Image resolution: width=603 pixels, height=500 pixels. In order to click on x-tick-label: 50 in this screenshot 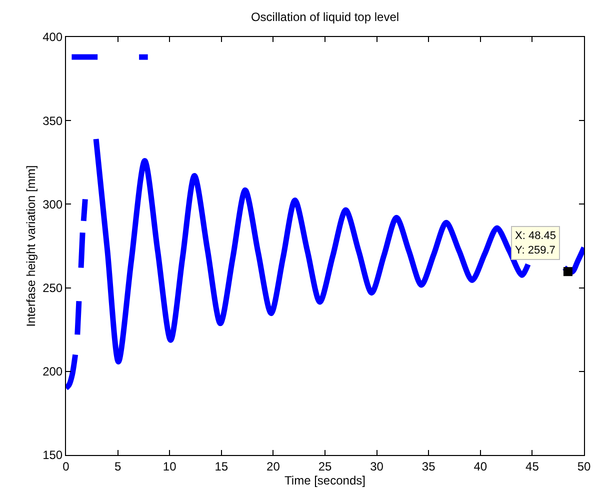, I will do `click(584, 466)`.